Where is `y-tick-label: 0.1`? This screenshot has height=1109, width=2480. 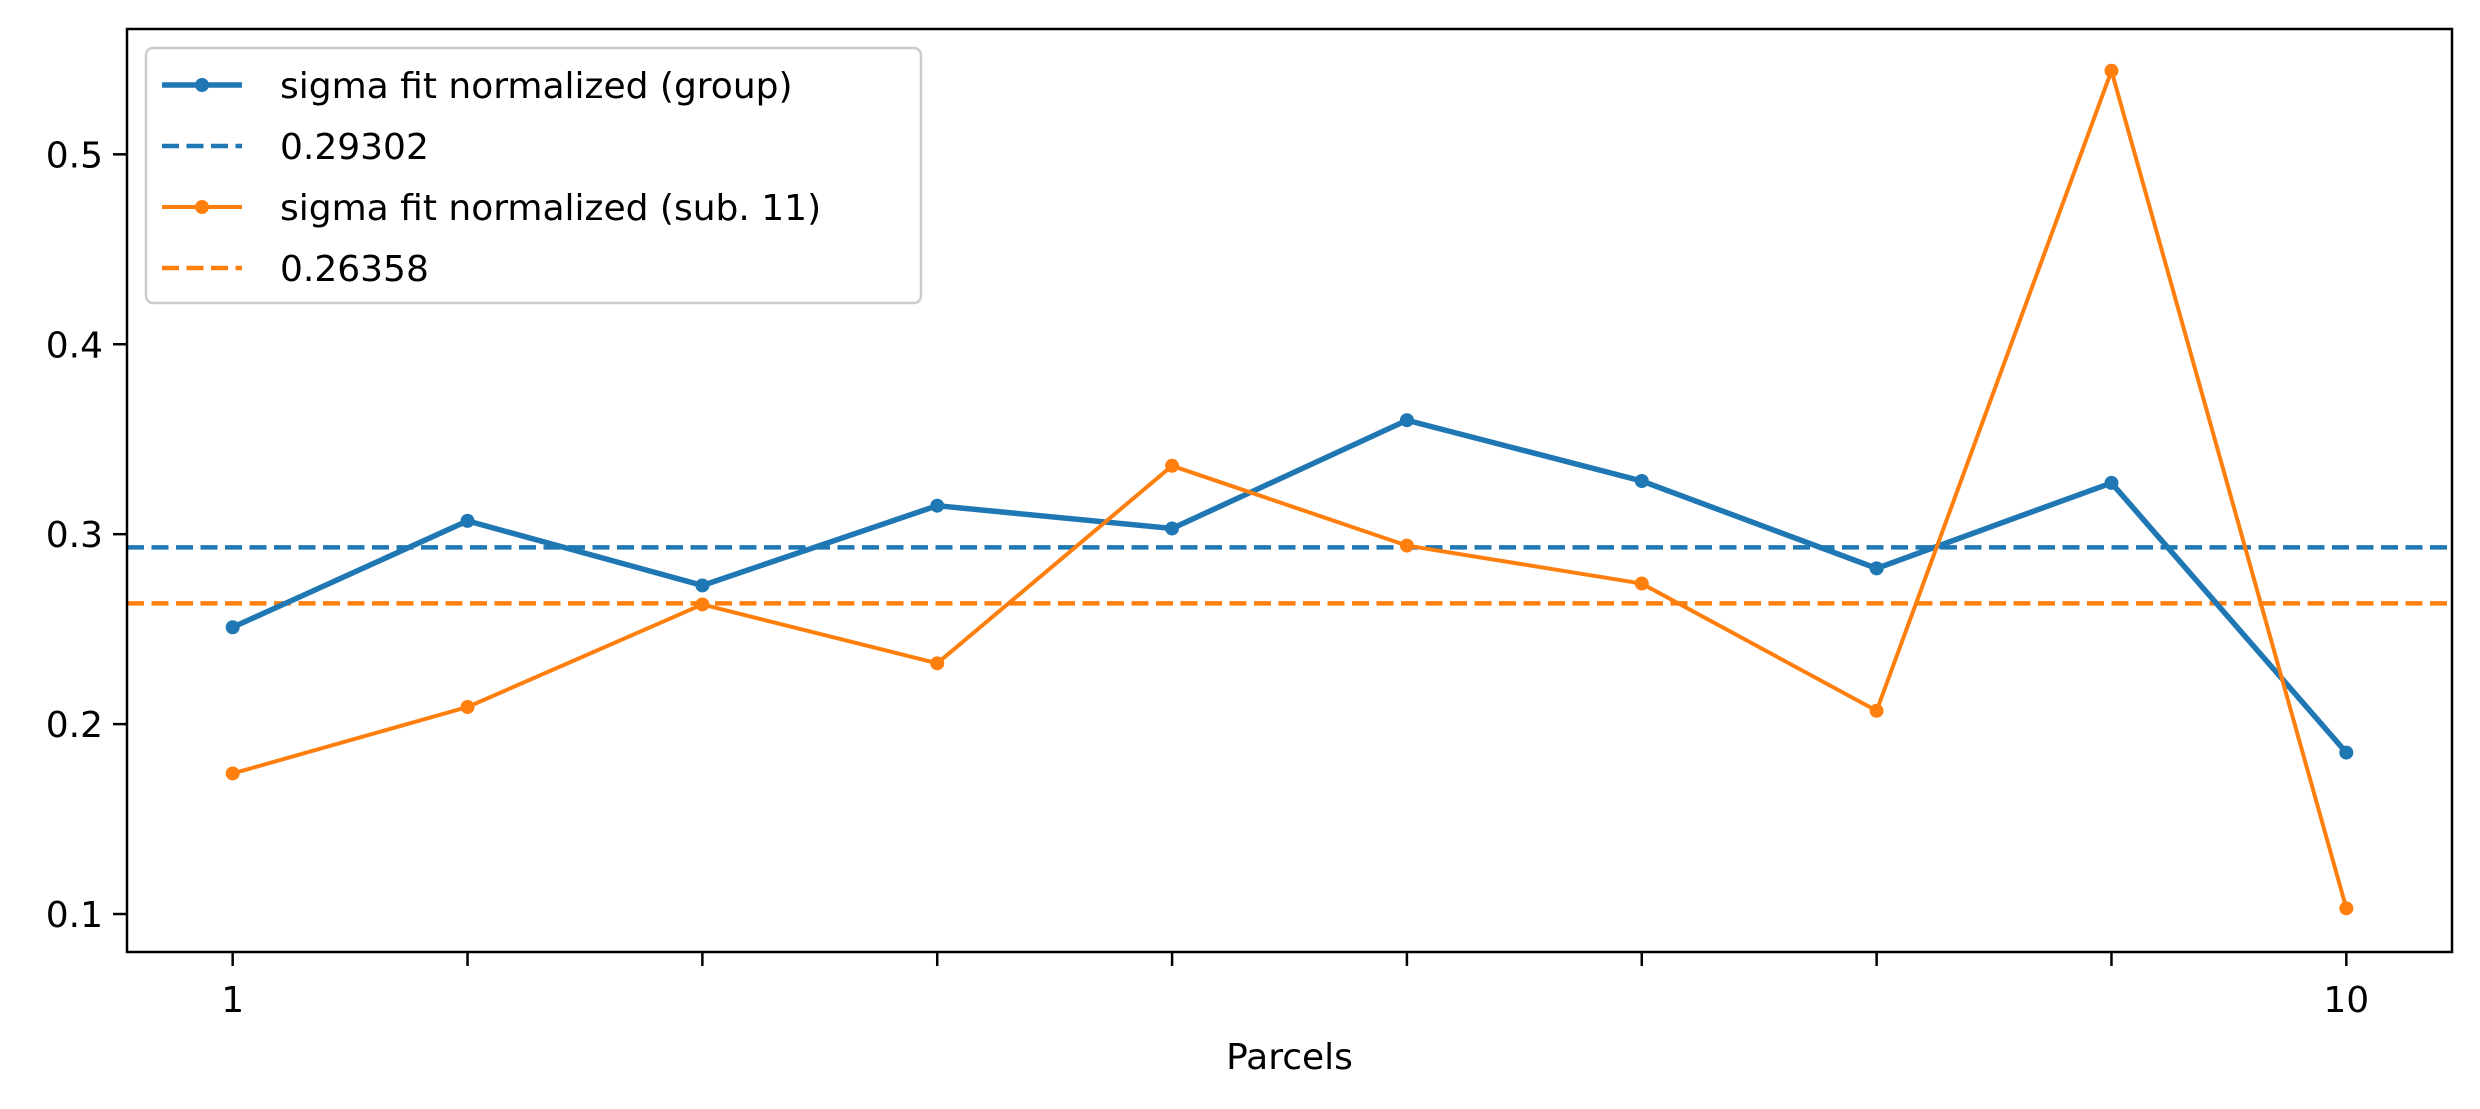
y-tick-label: 0.1 is located at coordinates (74, 915).